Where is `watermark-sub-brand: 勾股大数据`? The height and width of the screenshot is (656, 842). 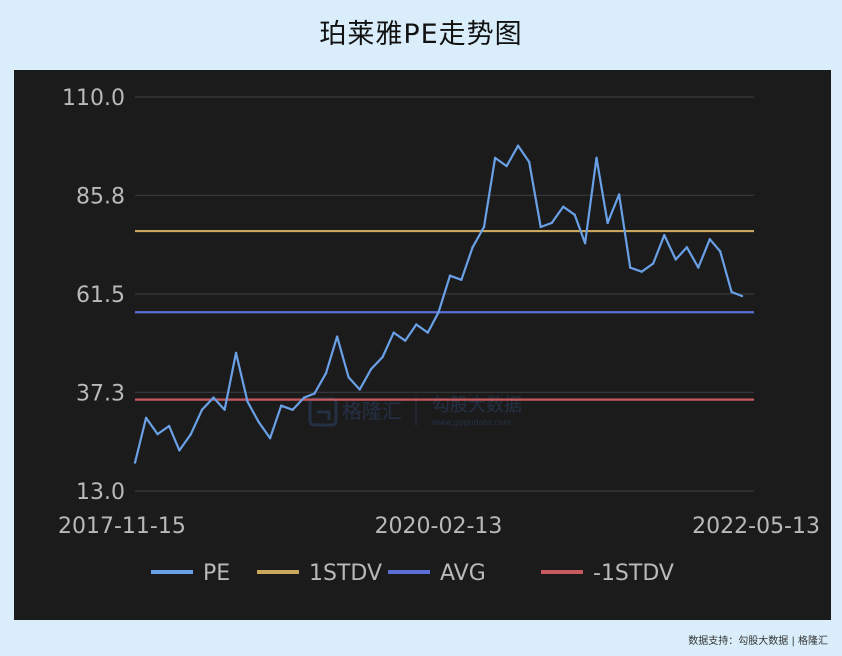
watermark-sub-brand: 勾股大数据 is located at coordinates (477, 405).